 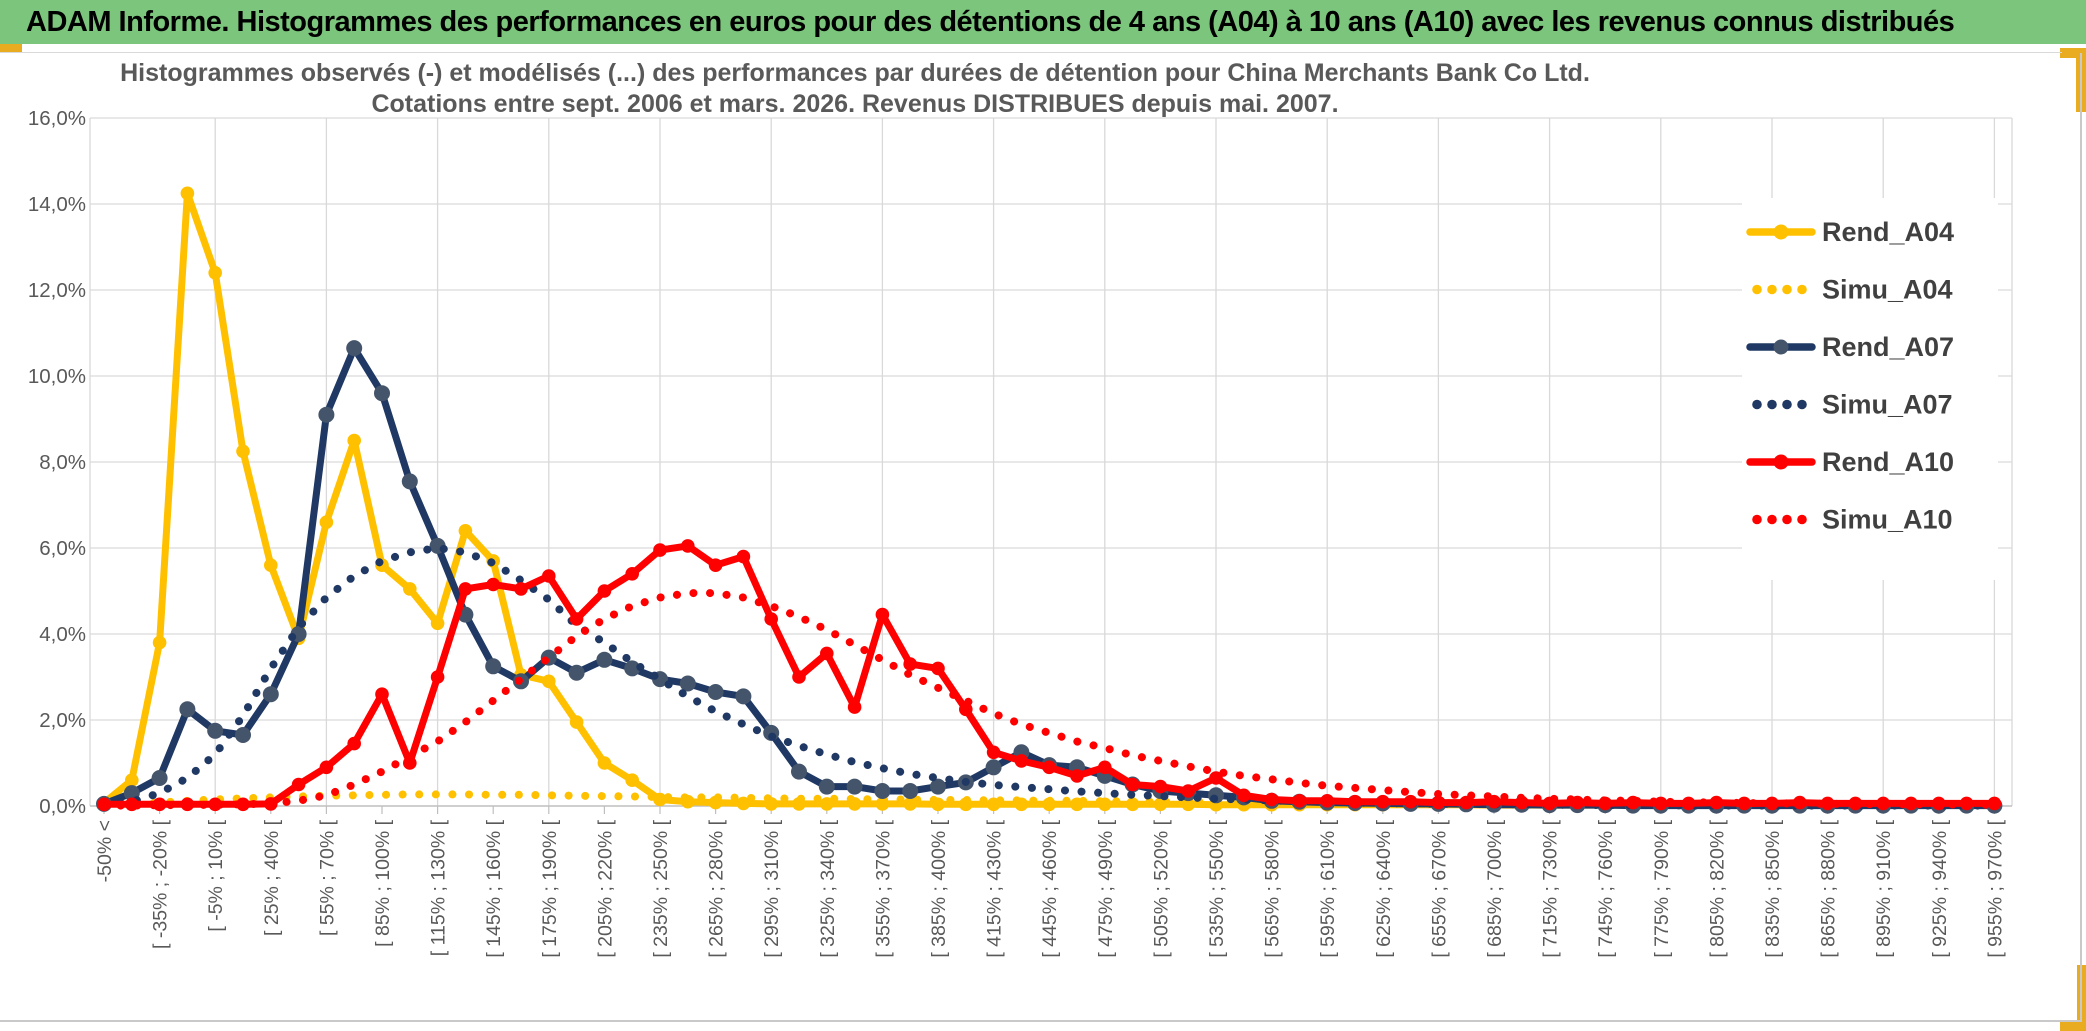 What do you see at coordinates (1606, 888) in the screenshot?
I see `x-tick-label: [ 745% ; 760% [` at bounding box center [1606, 888].